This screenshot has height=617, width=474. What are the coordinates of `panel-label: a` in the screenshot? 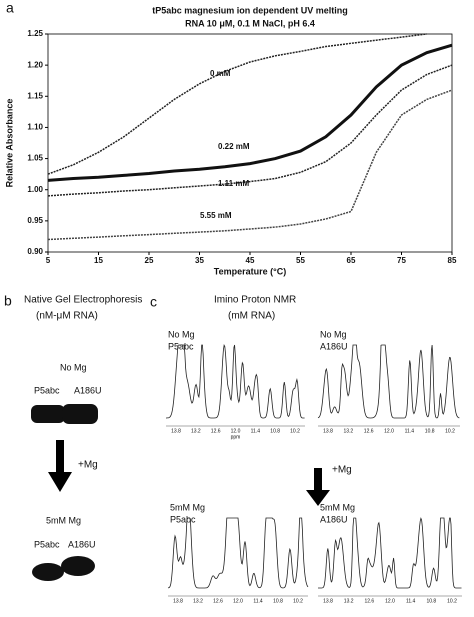 It's located at (10, 8).